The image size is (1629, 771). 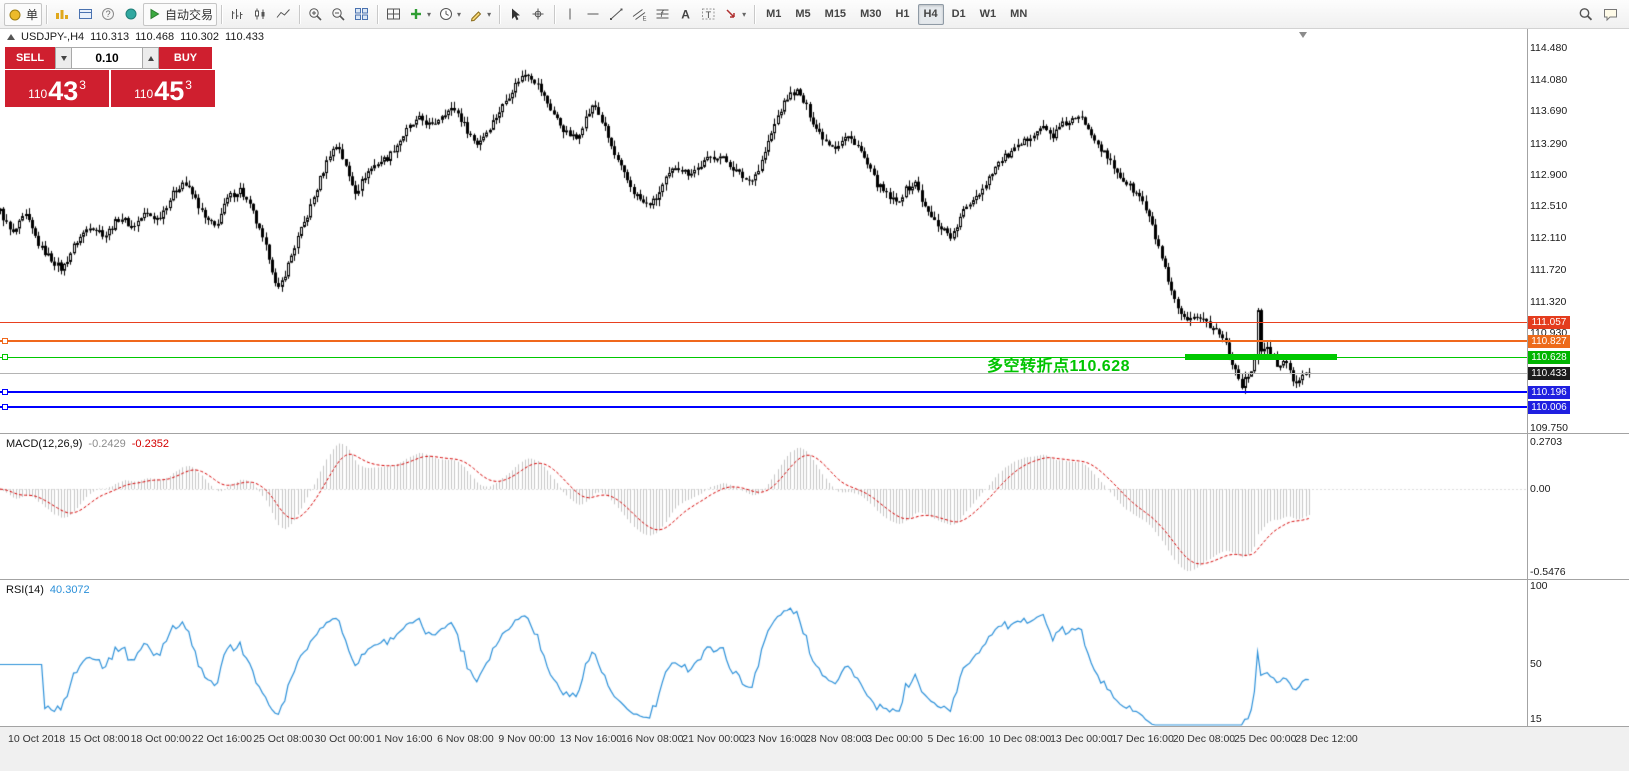 What do you see at coordinates (237, 14) in the screenshot?
I see `bar-chart-button` at bounding box center [237, 14].